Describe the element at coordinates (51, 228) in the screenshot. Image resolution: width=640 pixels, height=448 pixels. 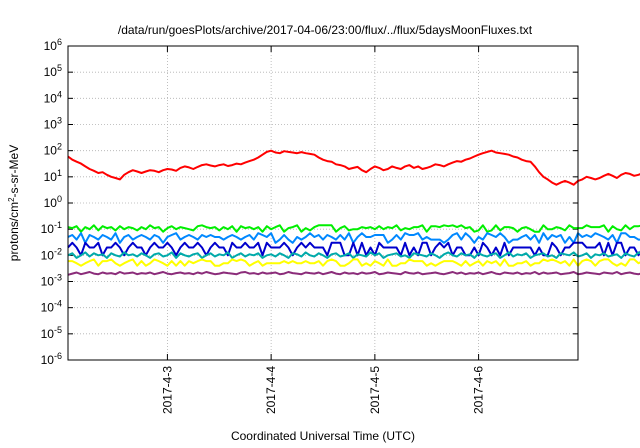
I see `y-tick-label: 10⁻¹` at that location.